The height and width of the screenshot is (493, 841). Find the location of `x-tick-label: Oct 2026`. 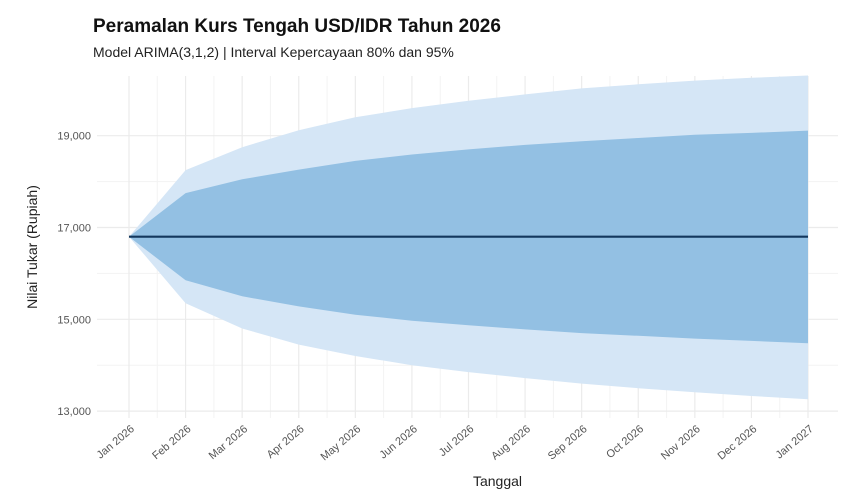

x-tick-label: Oct 2026 is located at coordinates (625, 442).